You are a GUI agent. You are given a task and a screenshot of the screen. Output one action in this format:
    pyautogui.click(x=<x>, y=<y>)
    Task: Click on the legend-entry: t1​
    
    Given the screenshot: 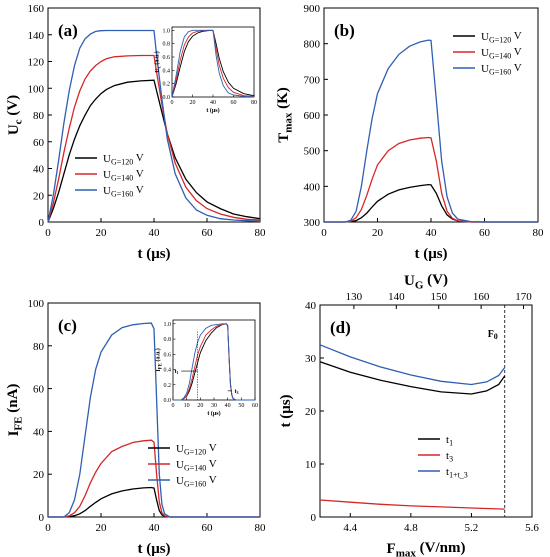 What is the action you would take?
    pyautogui.click(x=449, y=440)
    